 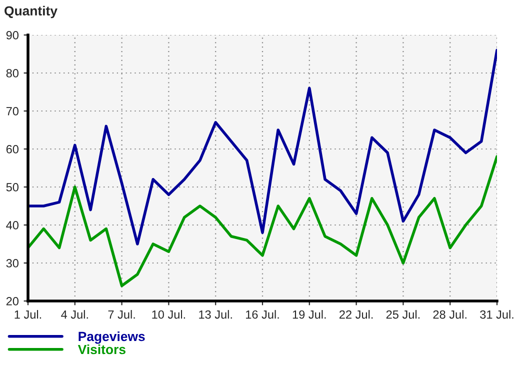 I want to click on x-tick-label: 10 Jul., so click(x=169, y=314).